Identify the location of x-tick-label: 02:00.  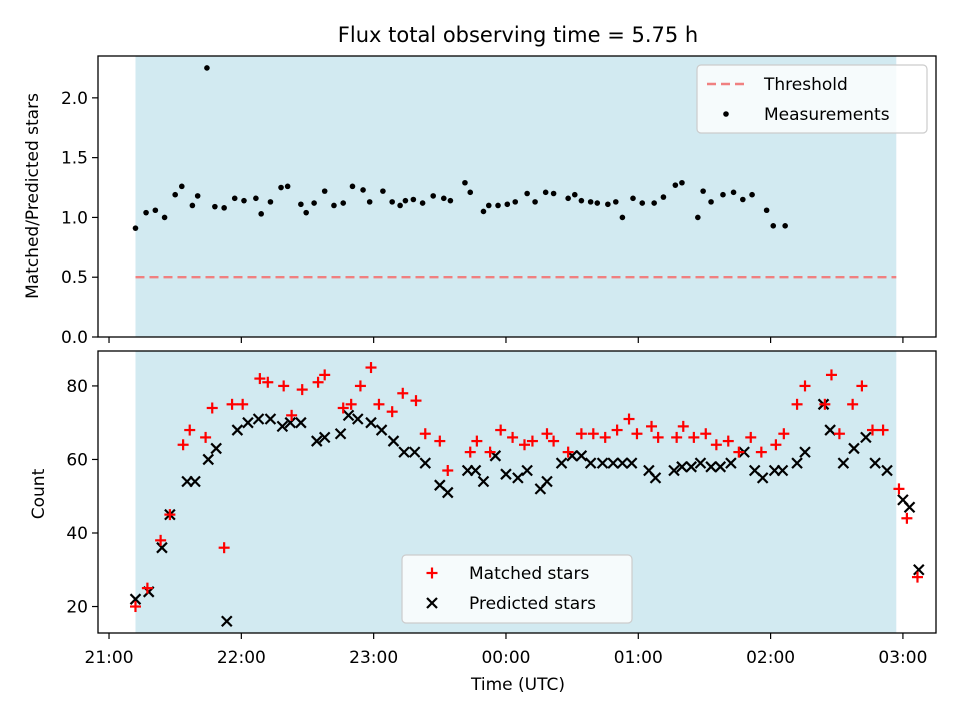
(770, 658).